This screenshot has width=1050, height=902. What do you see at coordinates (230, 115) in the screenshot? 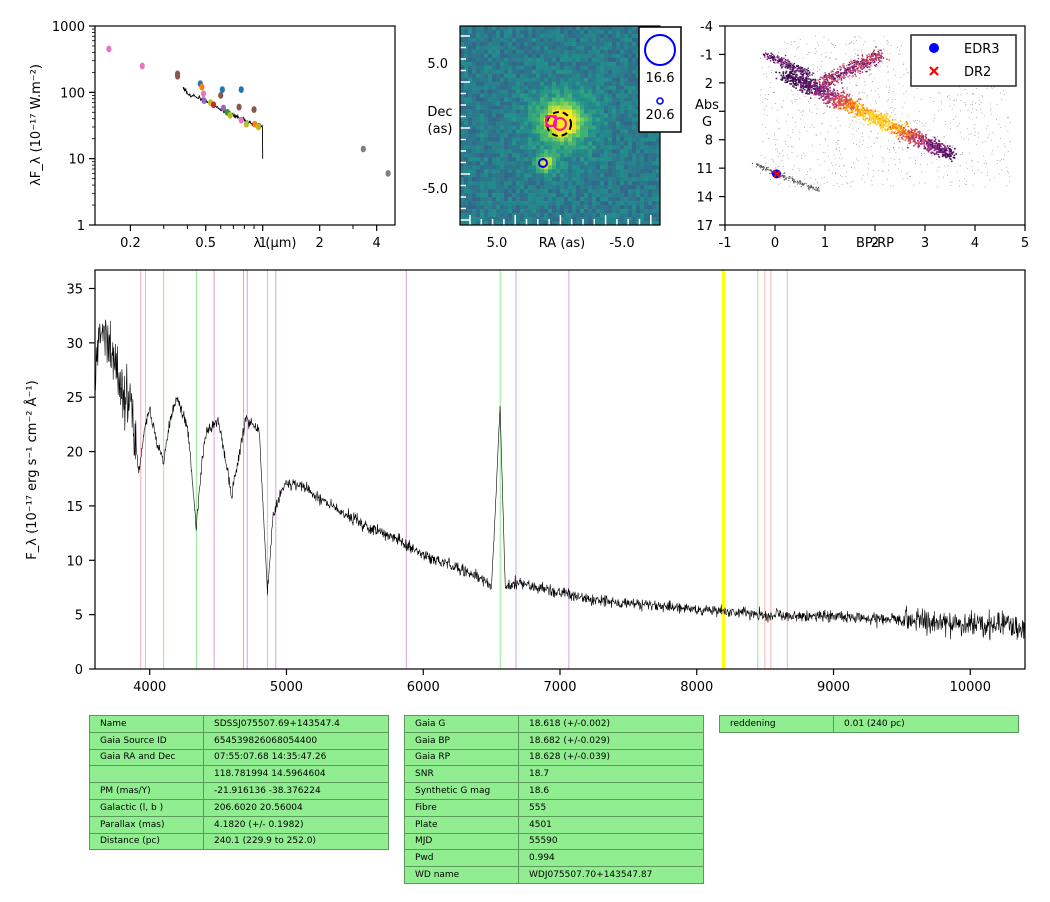
I see `sed-point` at bounding box center [230, 115].